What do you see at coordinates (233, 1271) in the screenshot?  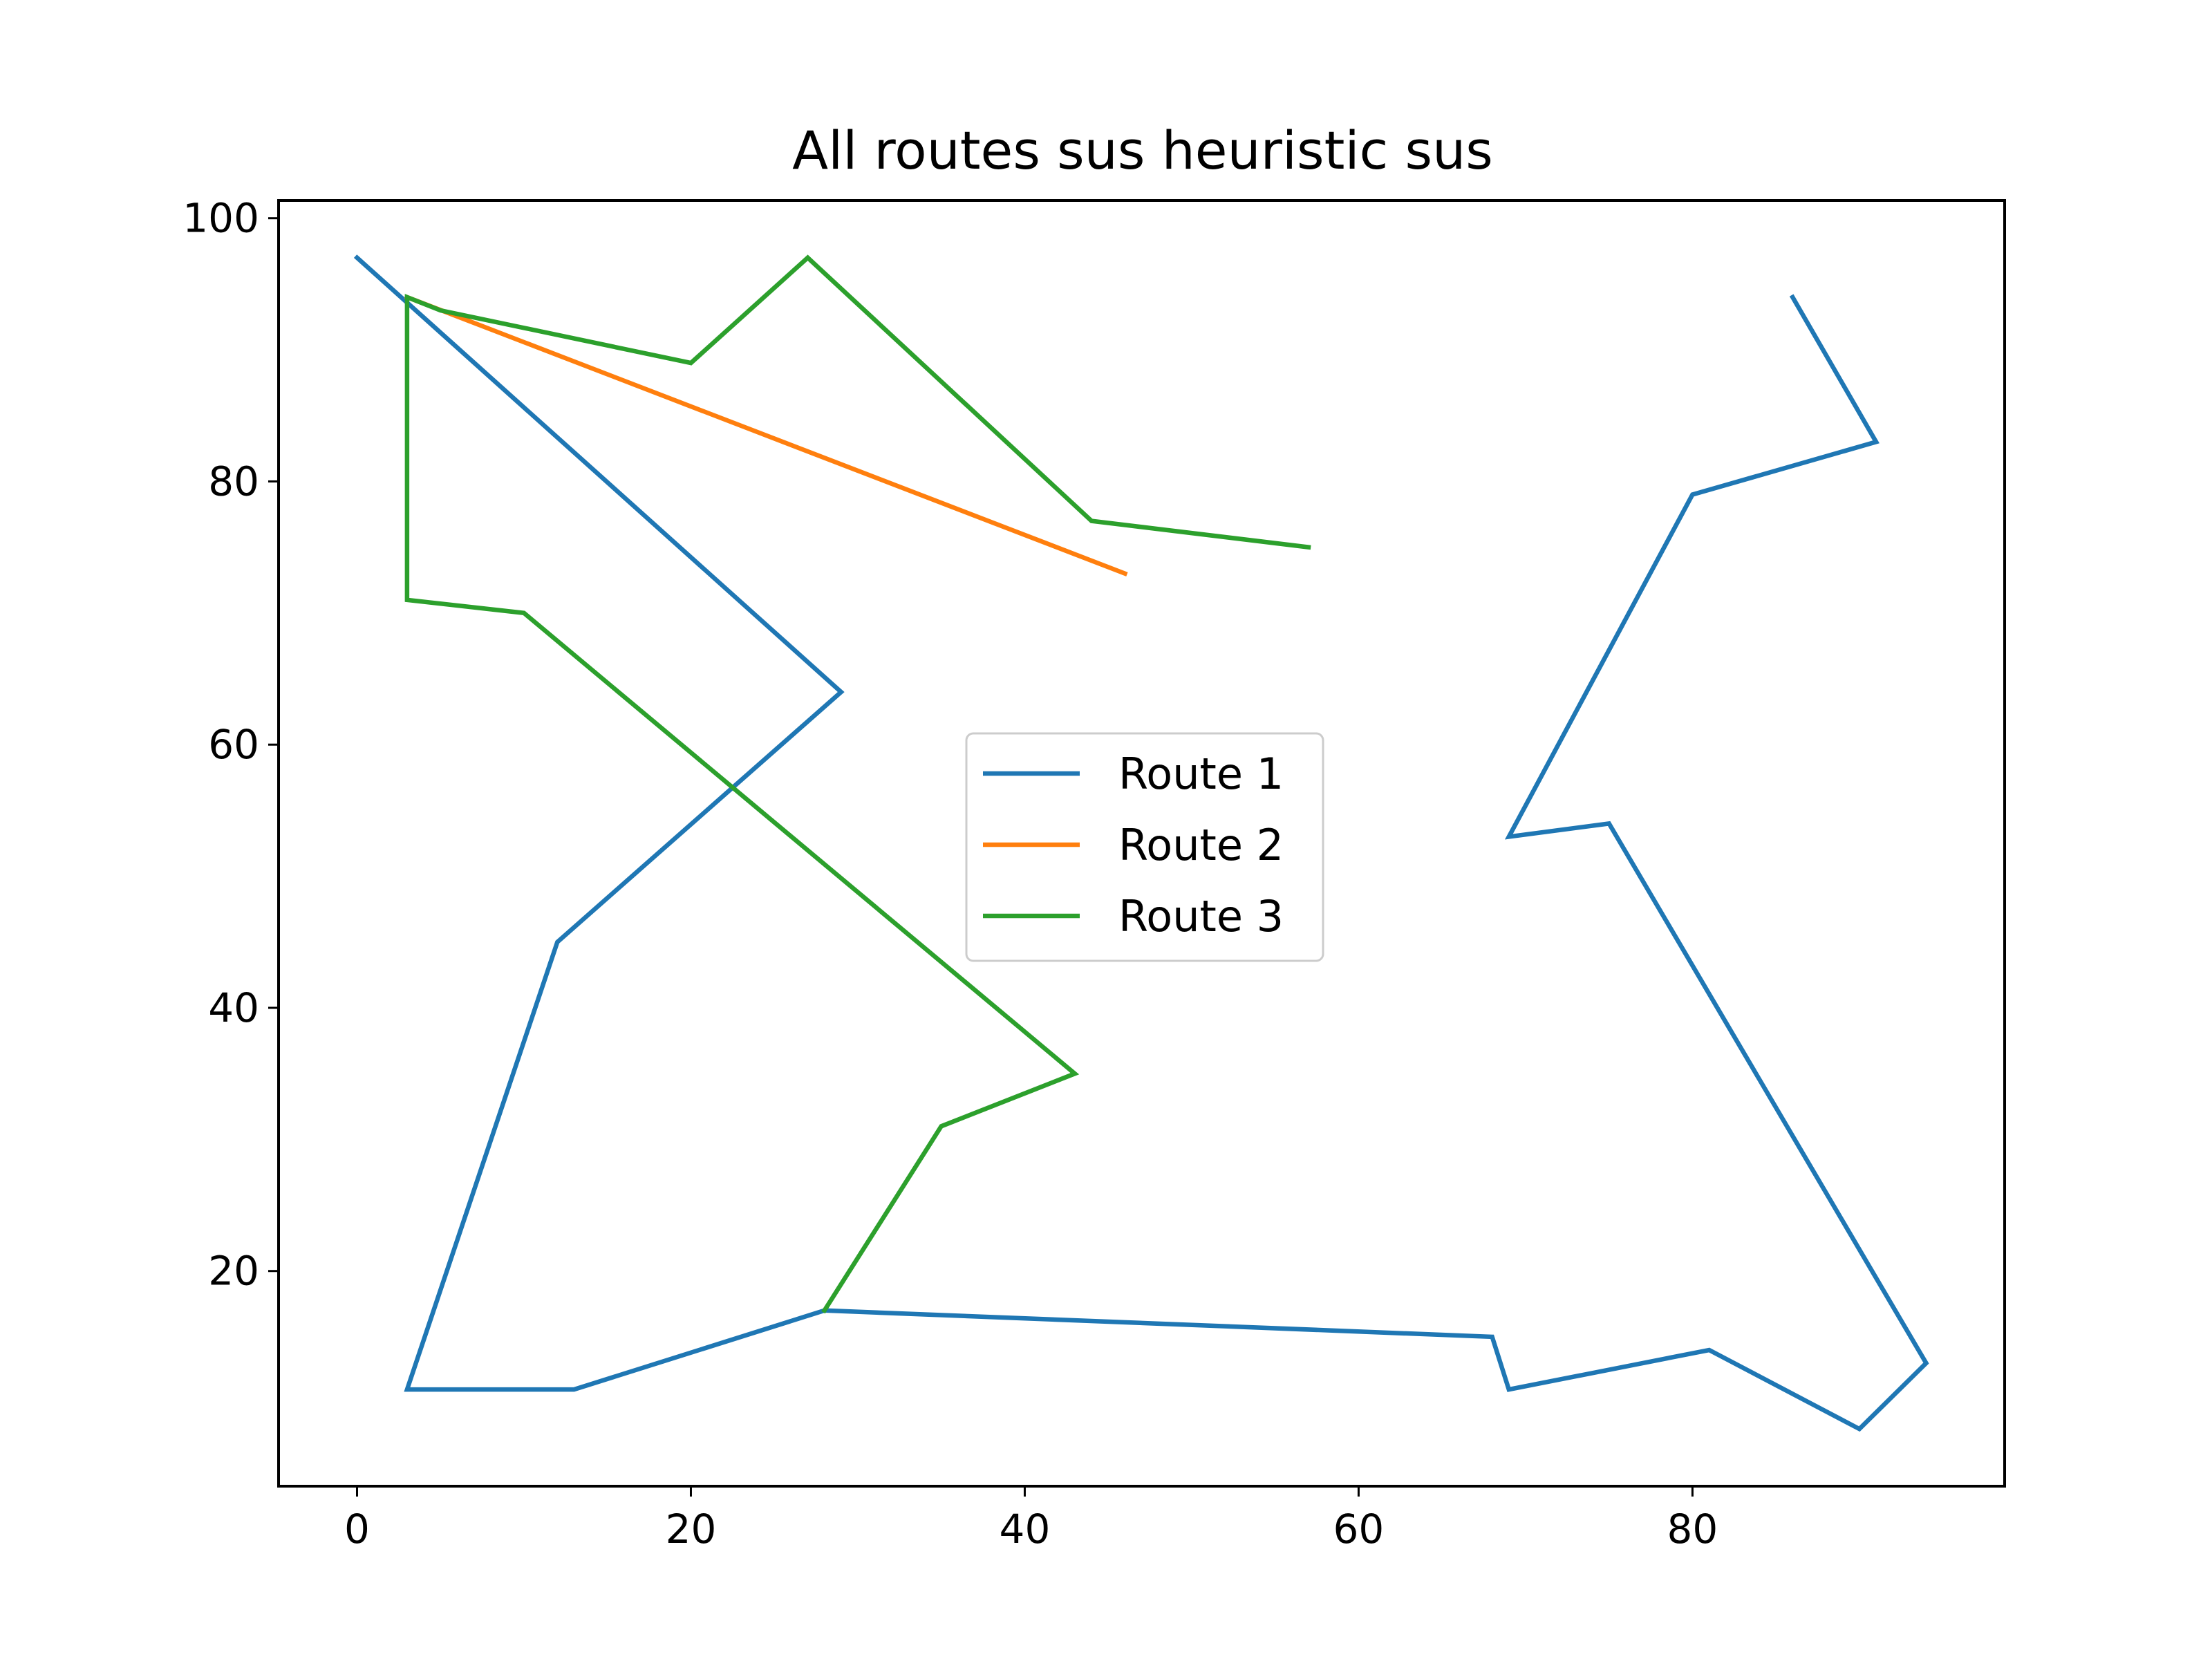 I see `y-tick-label: 20` at bounding box center [233, 1271].